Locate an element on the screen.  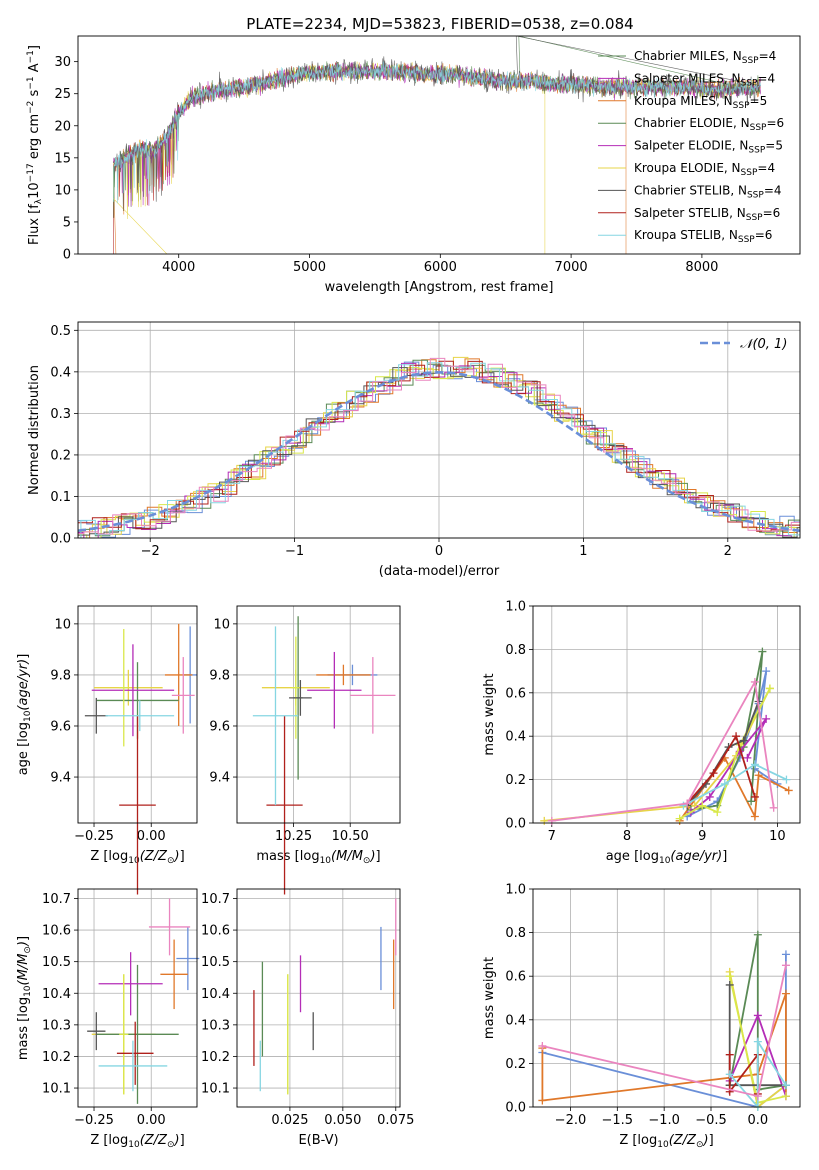
x-axis-label: E(B-V) is located at coordinates (318, 1140).